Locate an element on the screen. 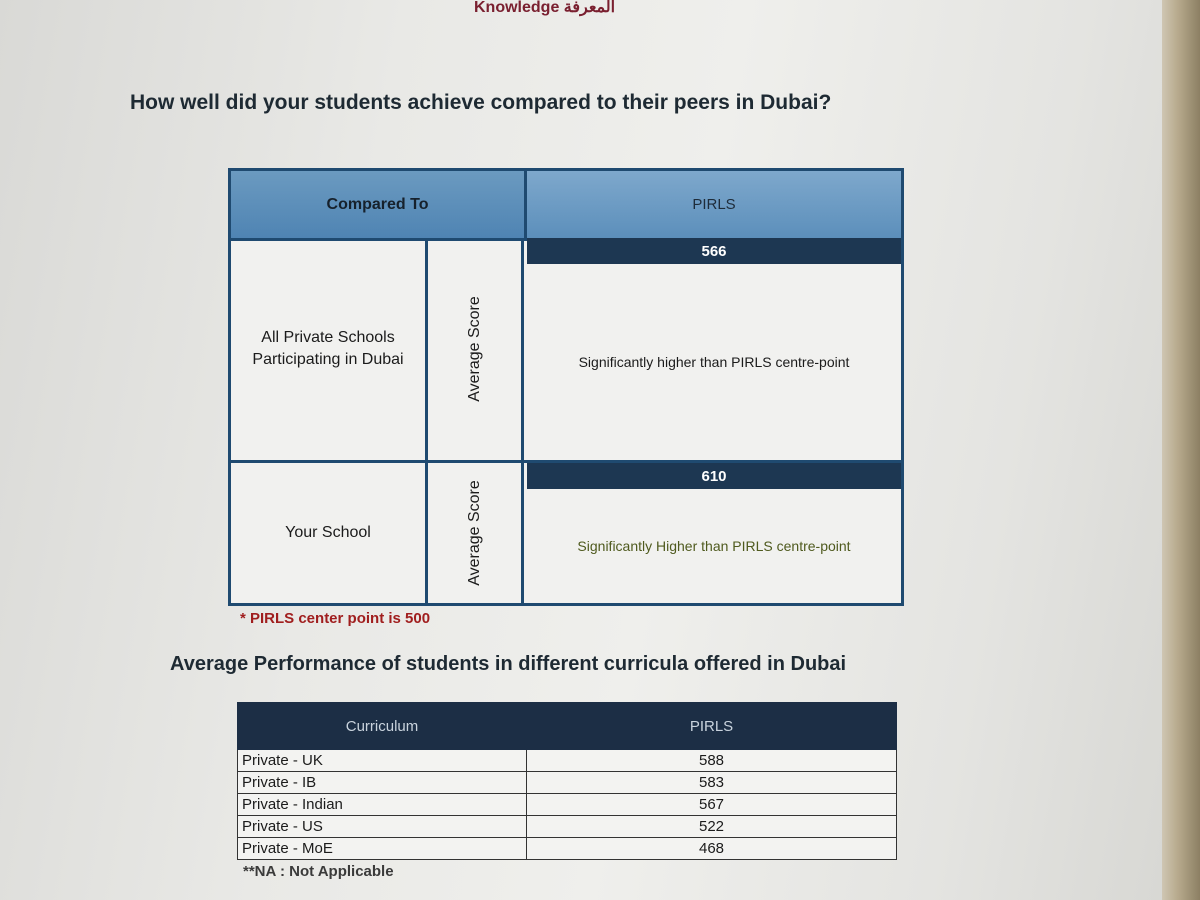  row2-measure-label: Average Score is located at coordinates (474, 533).